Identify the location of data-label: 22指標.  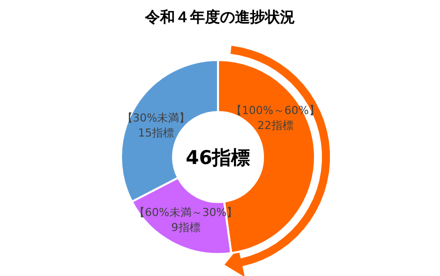
(275, 125).